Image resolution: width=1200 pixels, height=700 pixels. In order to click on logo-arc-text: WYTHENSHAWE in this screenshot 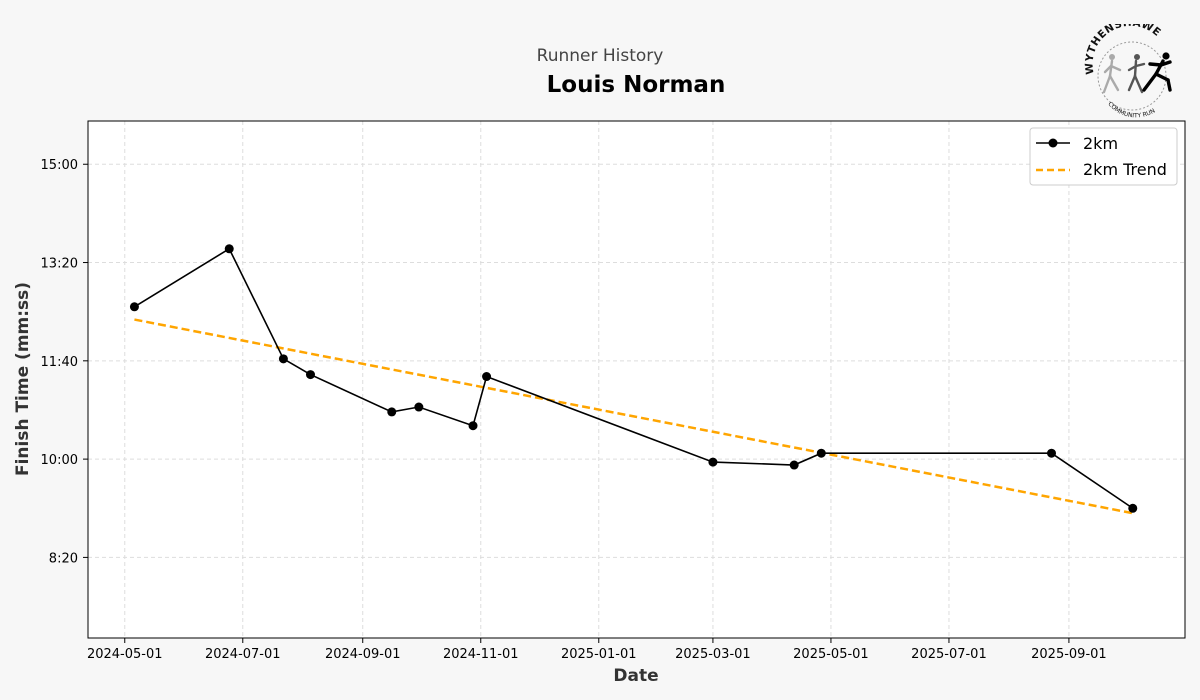, I will do `click(1123, 49)`.